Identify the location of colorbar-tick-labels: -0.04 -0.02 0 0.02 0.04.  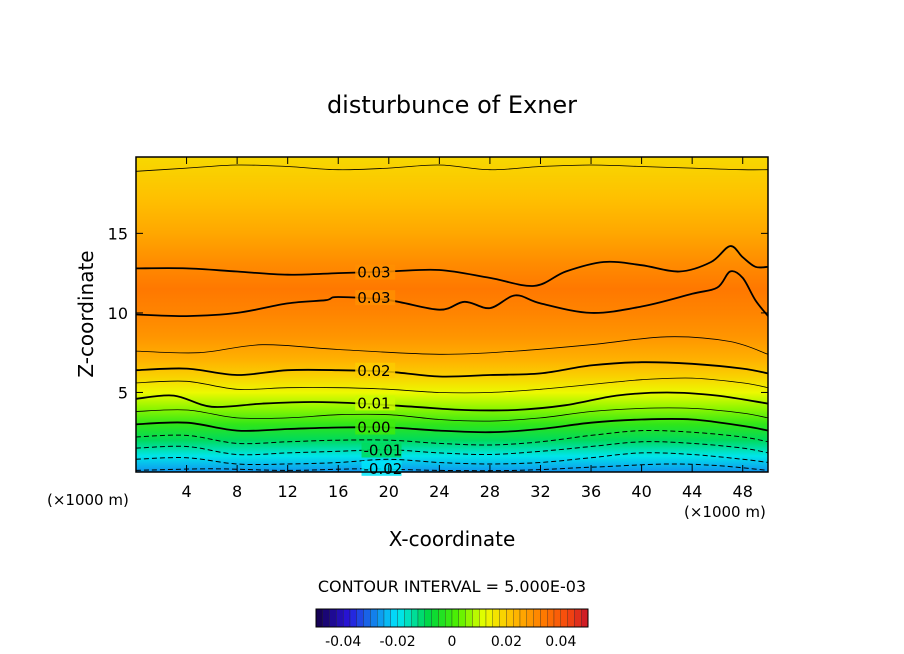
(450, 642).